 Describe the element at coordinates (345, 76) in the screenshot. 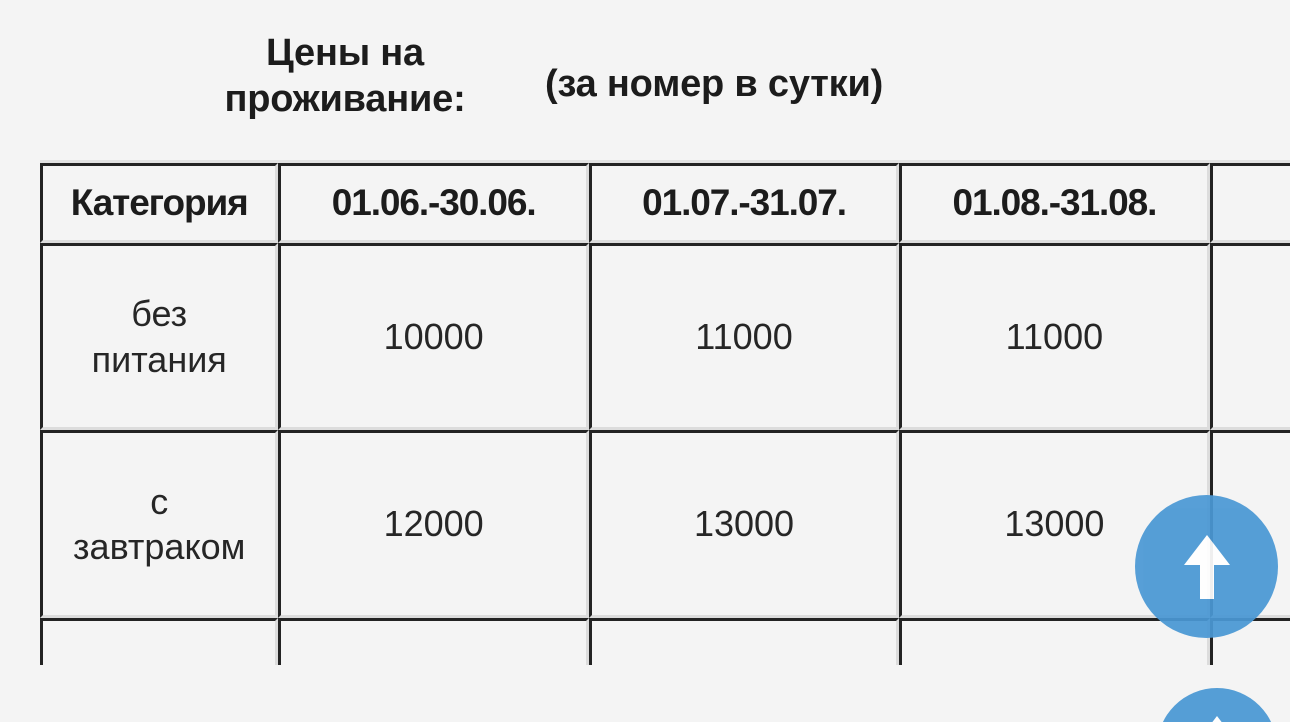

I see `page-title: Цены на проживание:` at that location.